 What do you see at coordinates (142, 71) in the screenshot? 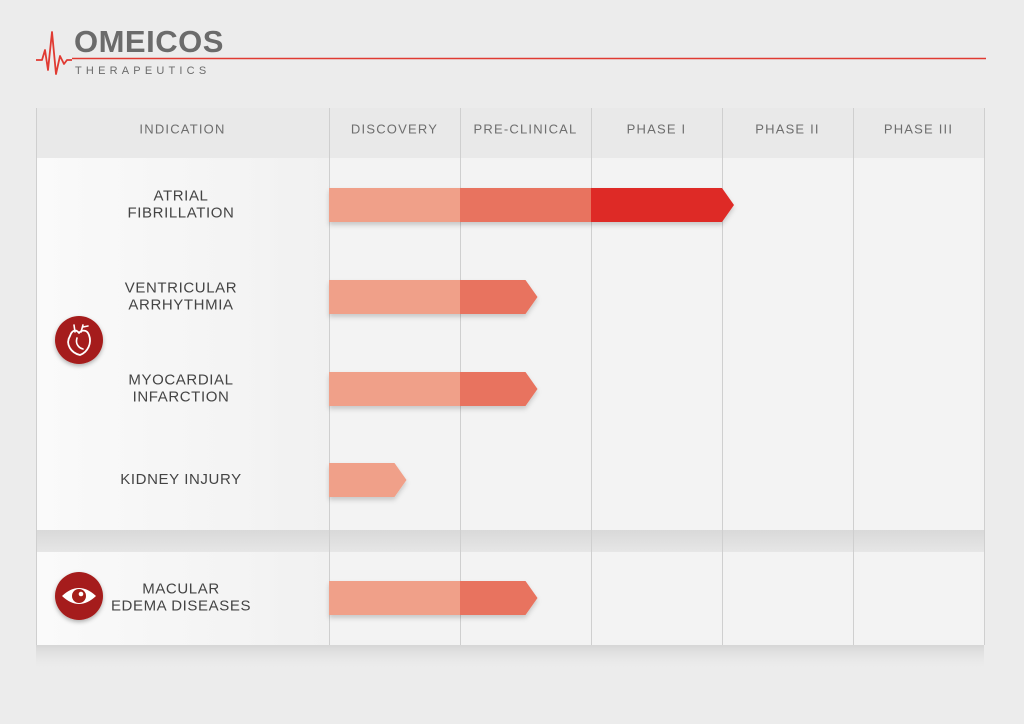
I see `brand-tagline: THERAPEUTICS` at bounding box center [142, 71].